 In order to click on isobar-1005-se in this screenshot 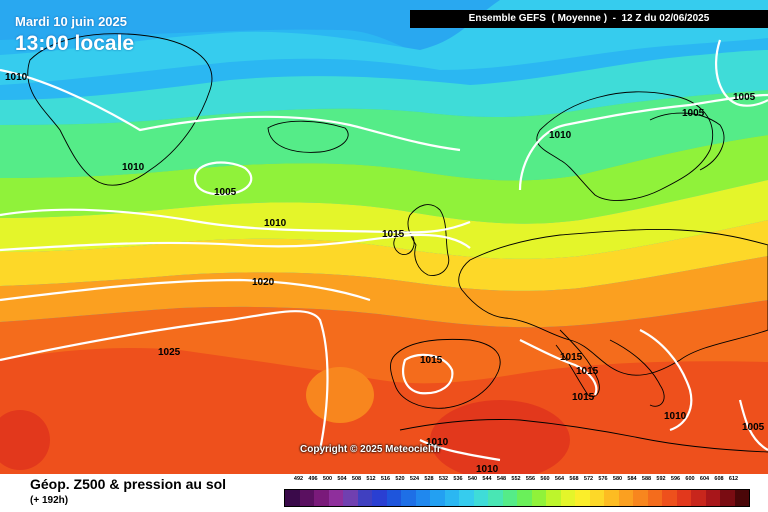, I will do `click(753, 425)`.